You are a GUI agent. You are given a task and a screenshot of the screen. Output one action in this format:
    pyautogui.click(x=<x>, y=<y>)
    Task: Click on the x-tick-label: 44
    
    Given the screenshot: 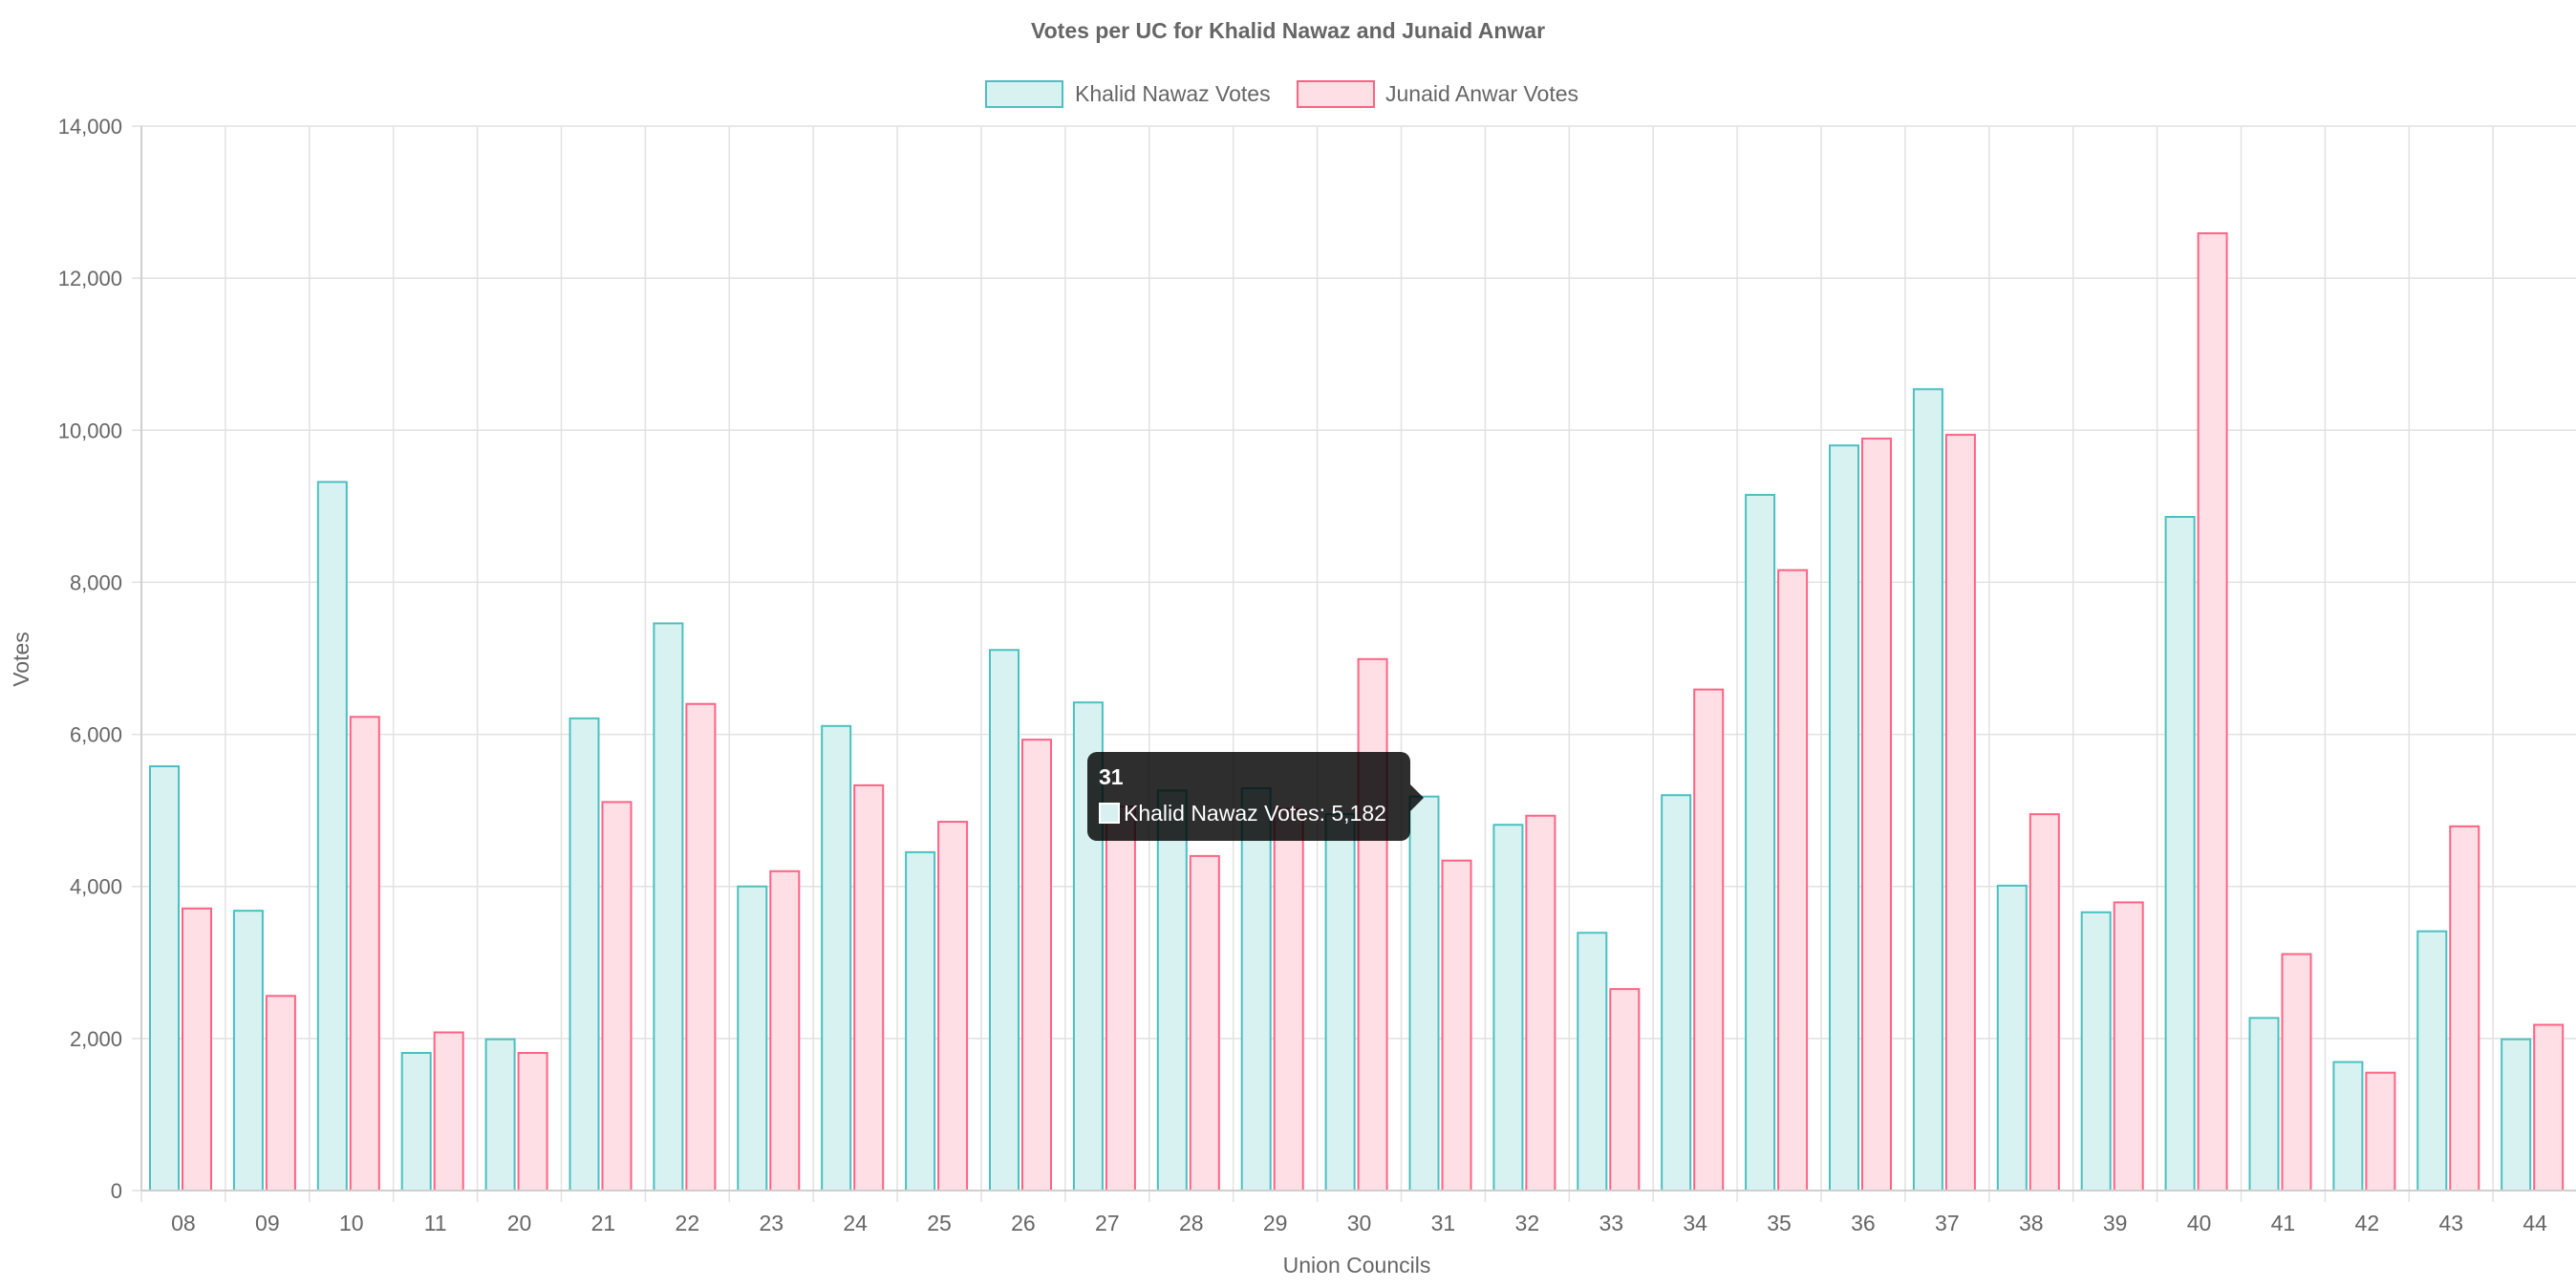 What is the action you would take?
    pyautogui.click(x=2534, y=1223)
    